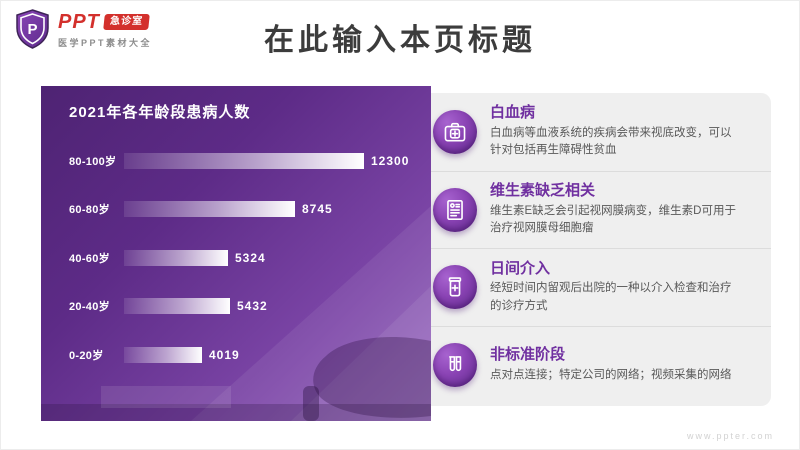  I want to click on bar-category-label: 20-40岁, so click(89, 307).